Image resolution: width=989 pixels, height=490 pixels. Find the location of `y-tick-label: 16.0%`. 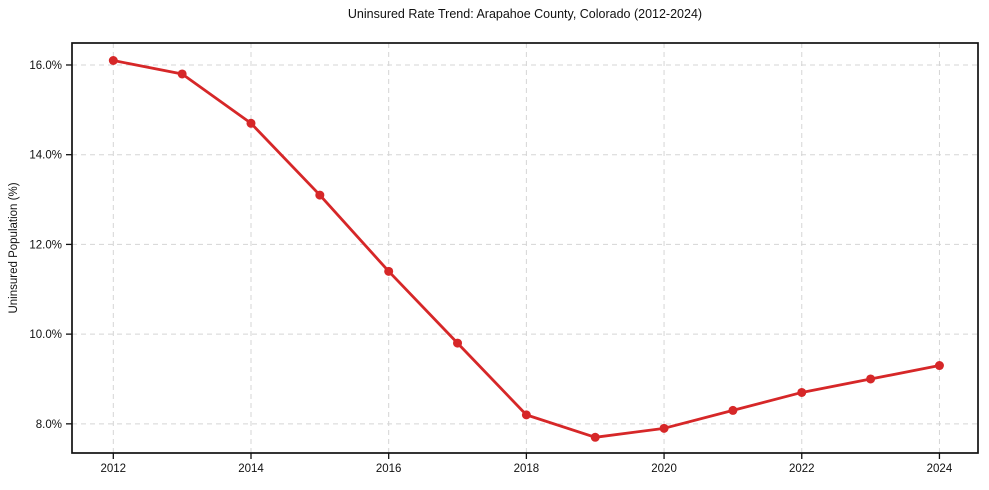

y-tick-label: 16.0% is located at coordinates (45, 66).